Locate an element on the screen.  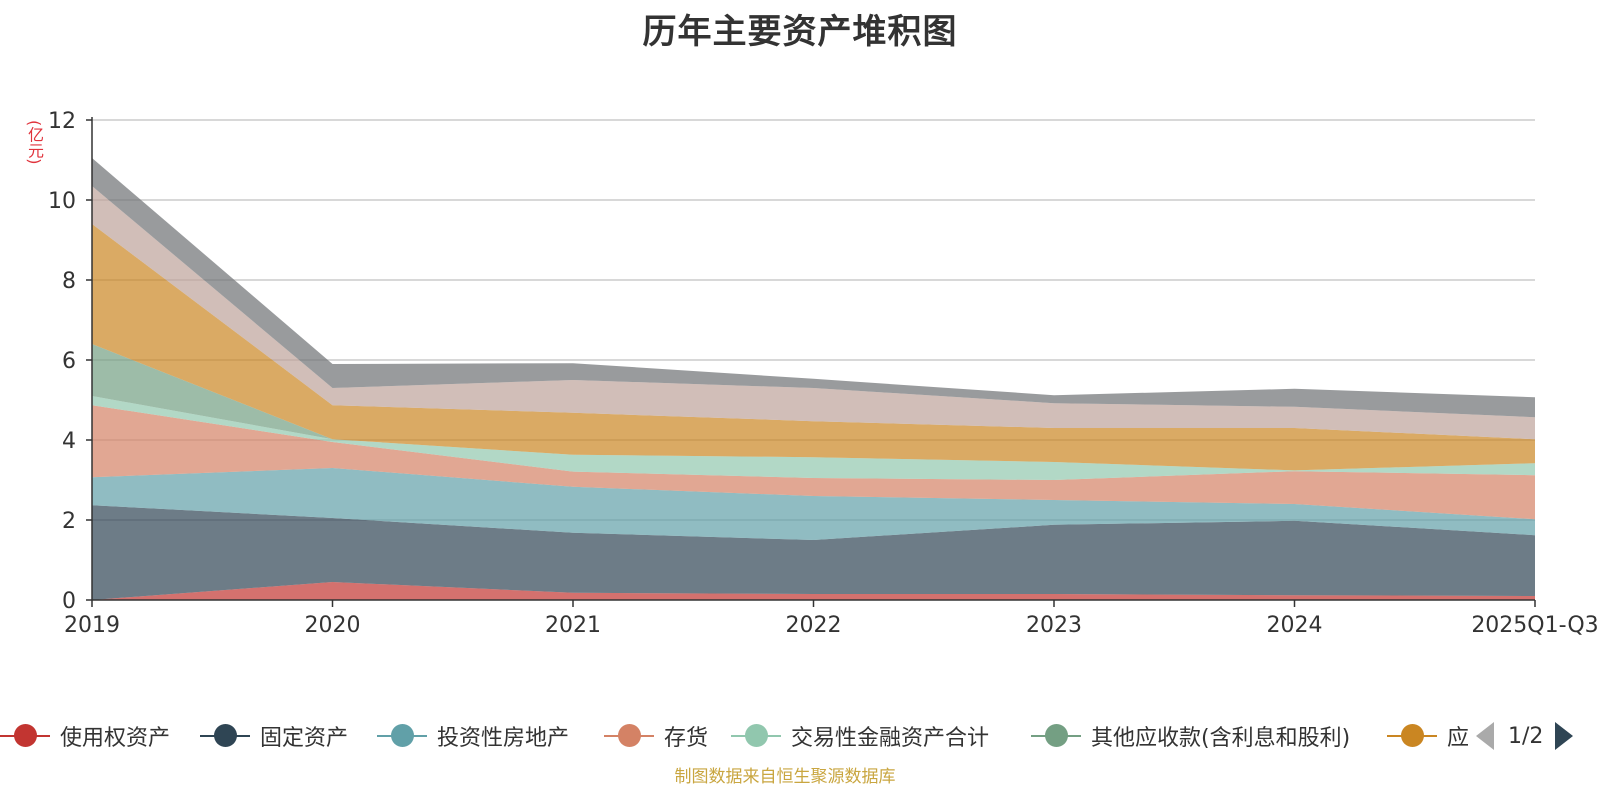
legend-label: 固定资产 is located at coordinates (304, 738).